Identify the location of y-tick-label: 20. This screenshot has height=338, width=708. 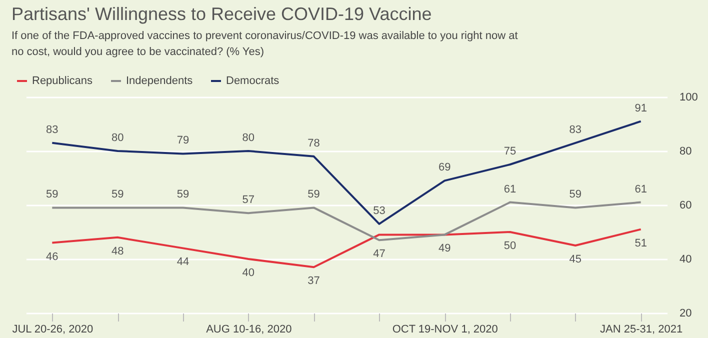
(686, 314).